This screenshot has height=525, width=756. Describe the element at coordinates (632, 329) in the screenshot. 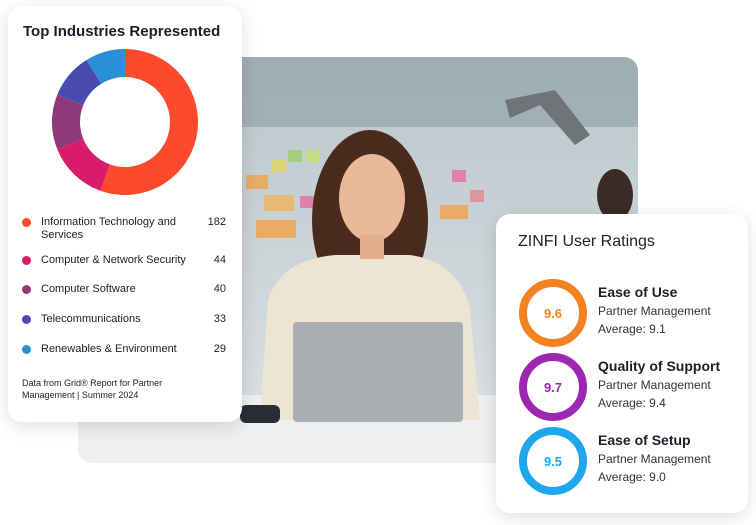

I see `rating-average: Average: 9.1` at that location.